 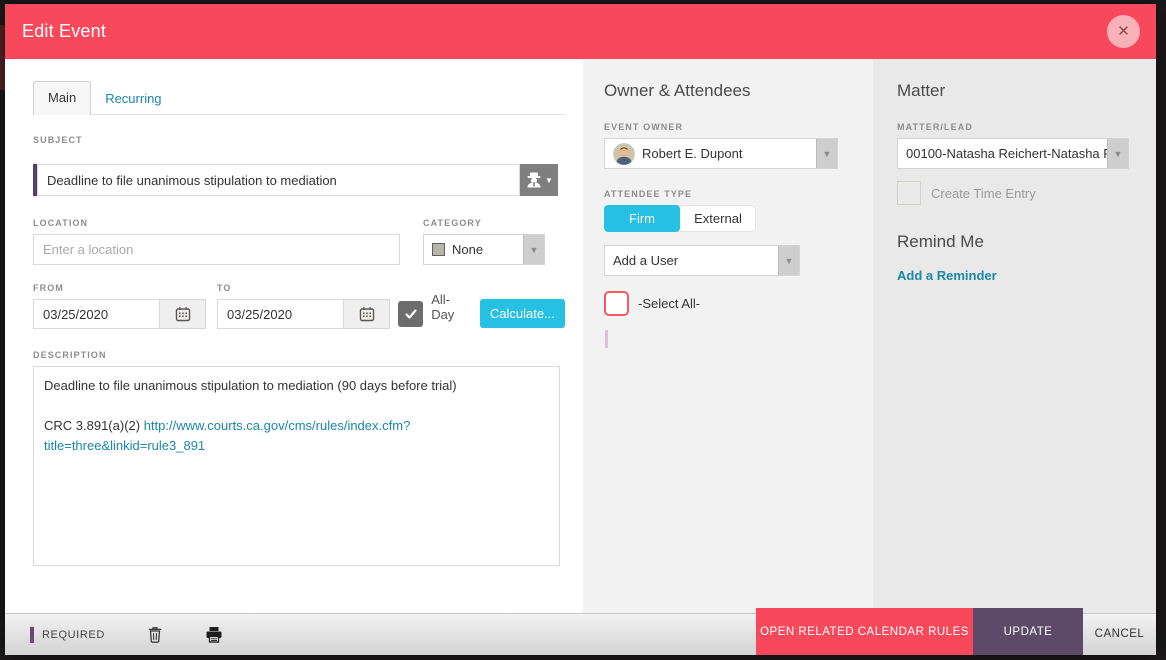 What do you see at coordinates (133, 98) in the screenshot?
I see `tab-recurring: Recurring` at bounding box center [133, 98].